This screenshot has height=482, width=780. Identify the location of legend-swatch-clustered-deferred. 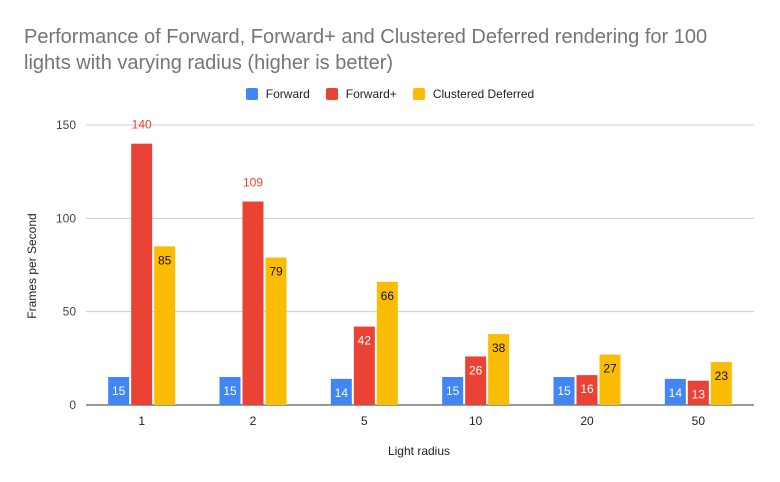
(418, 94).